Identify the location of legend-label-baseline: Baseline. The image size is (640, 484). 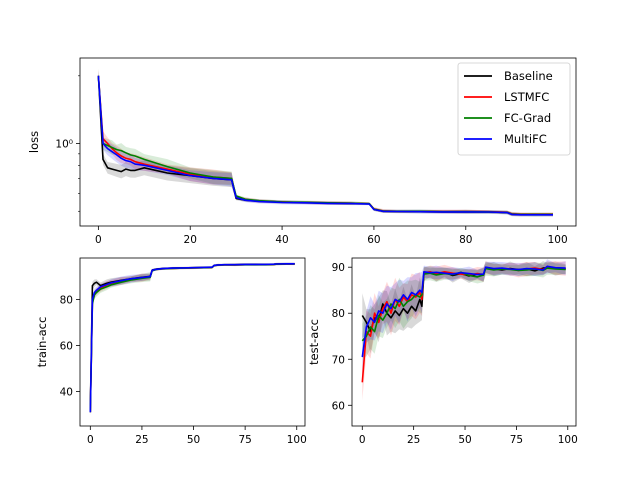
(528, 76).